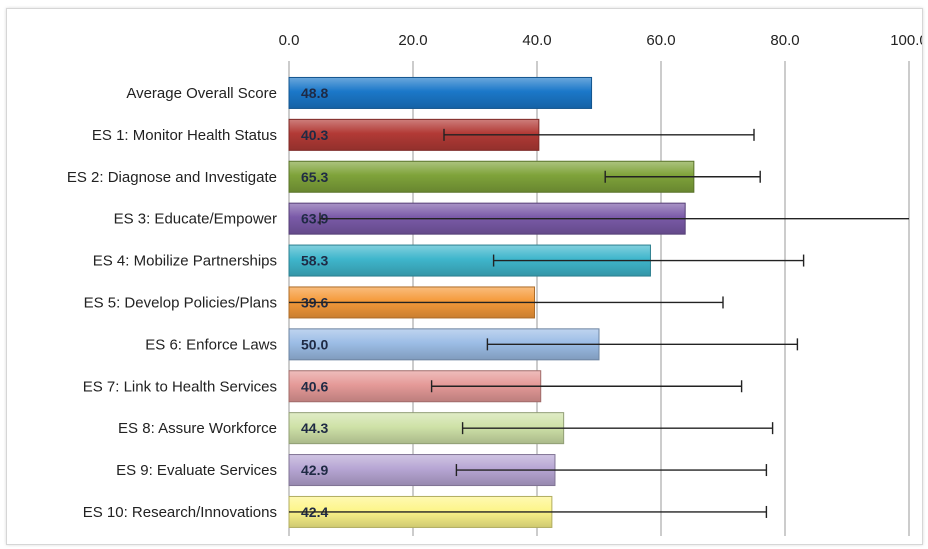 The height and width of the screenshot is (549, 928). Describe the element at coordinates (906, 40) in the screenshot. I see `x-tick-label: 100.0` at that location.